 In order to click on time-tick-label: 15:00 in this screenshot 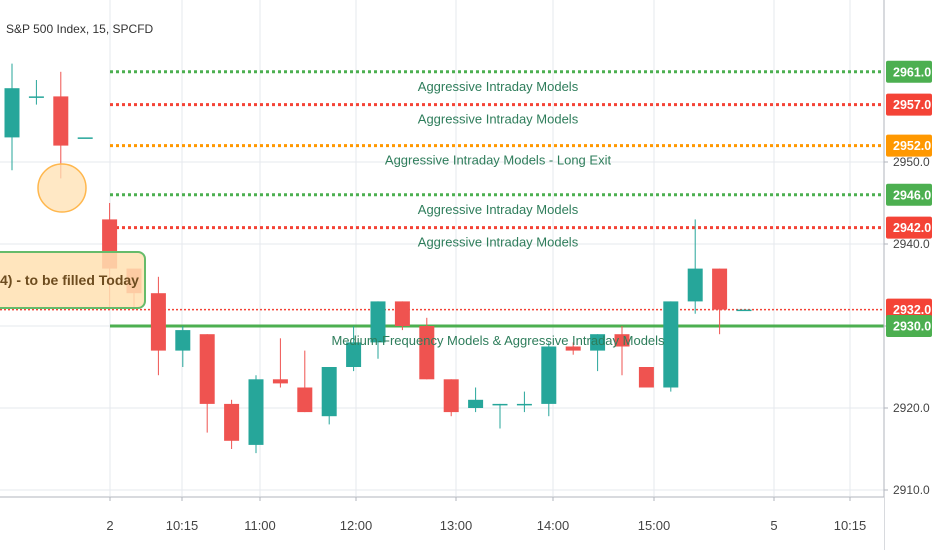, I will do `click(654, 525)`.